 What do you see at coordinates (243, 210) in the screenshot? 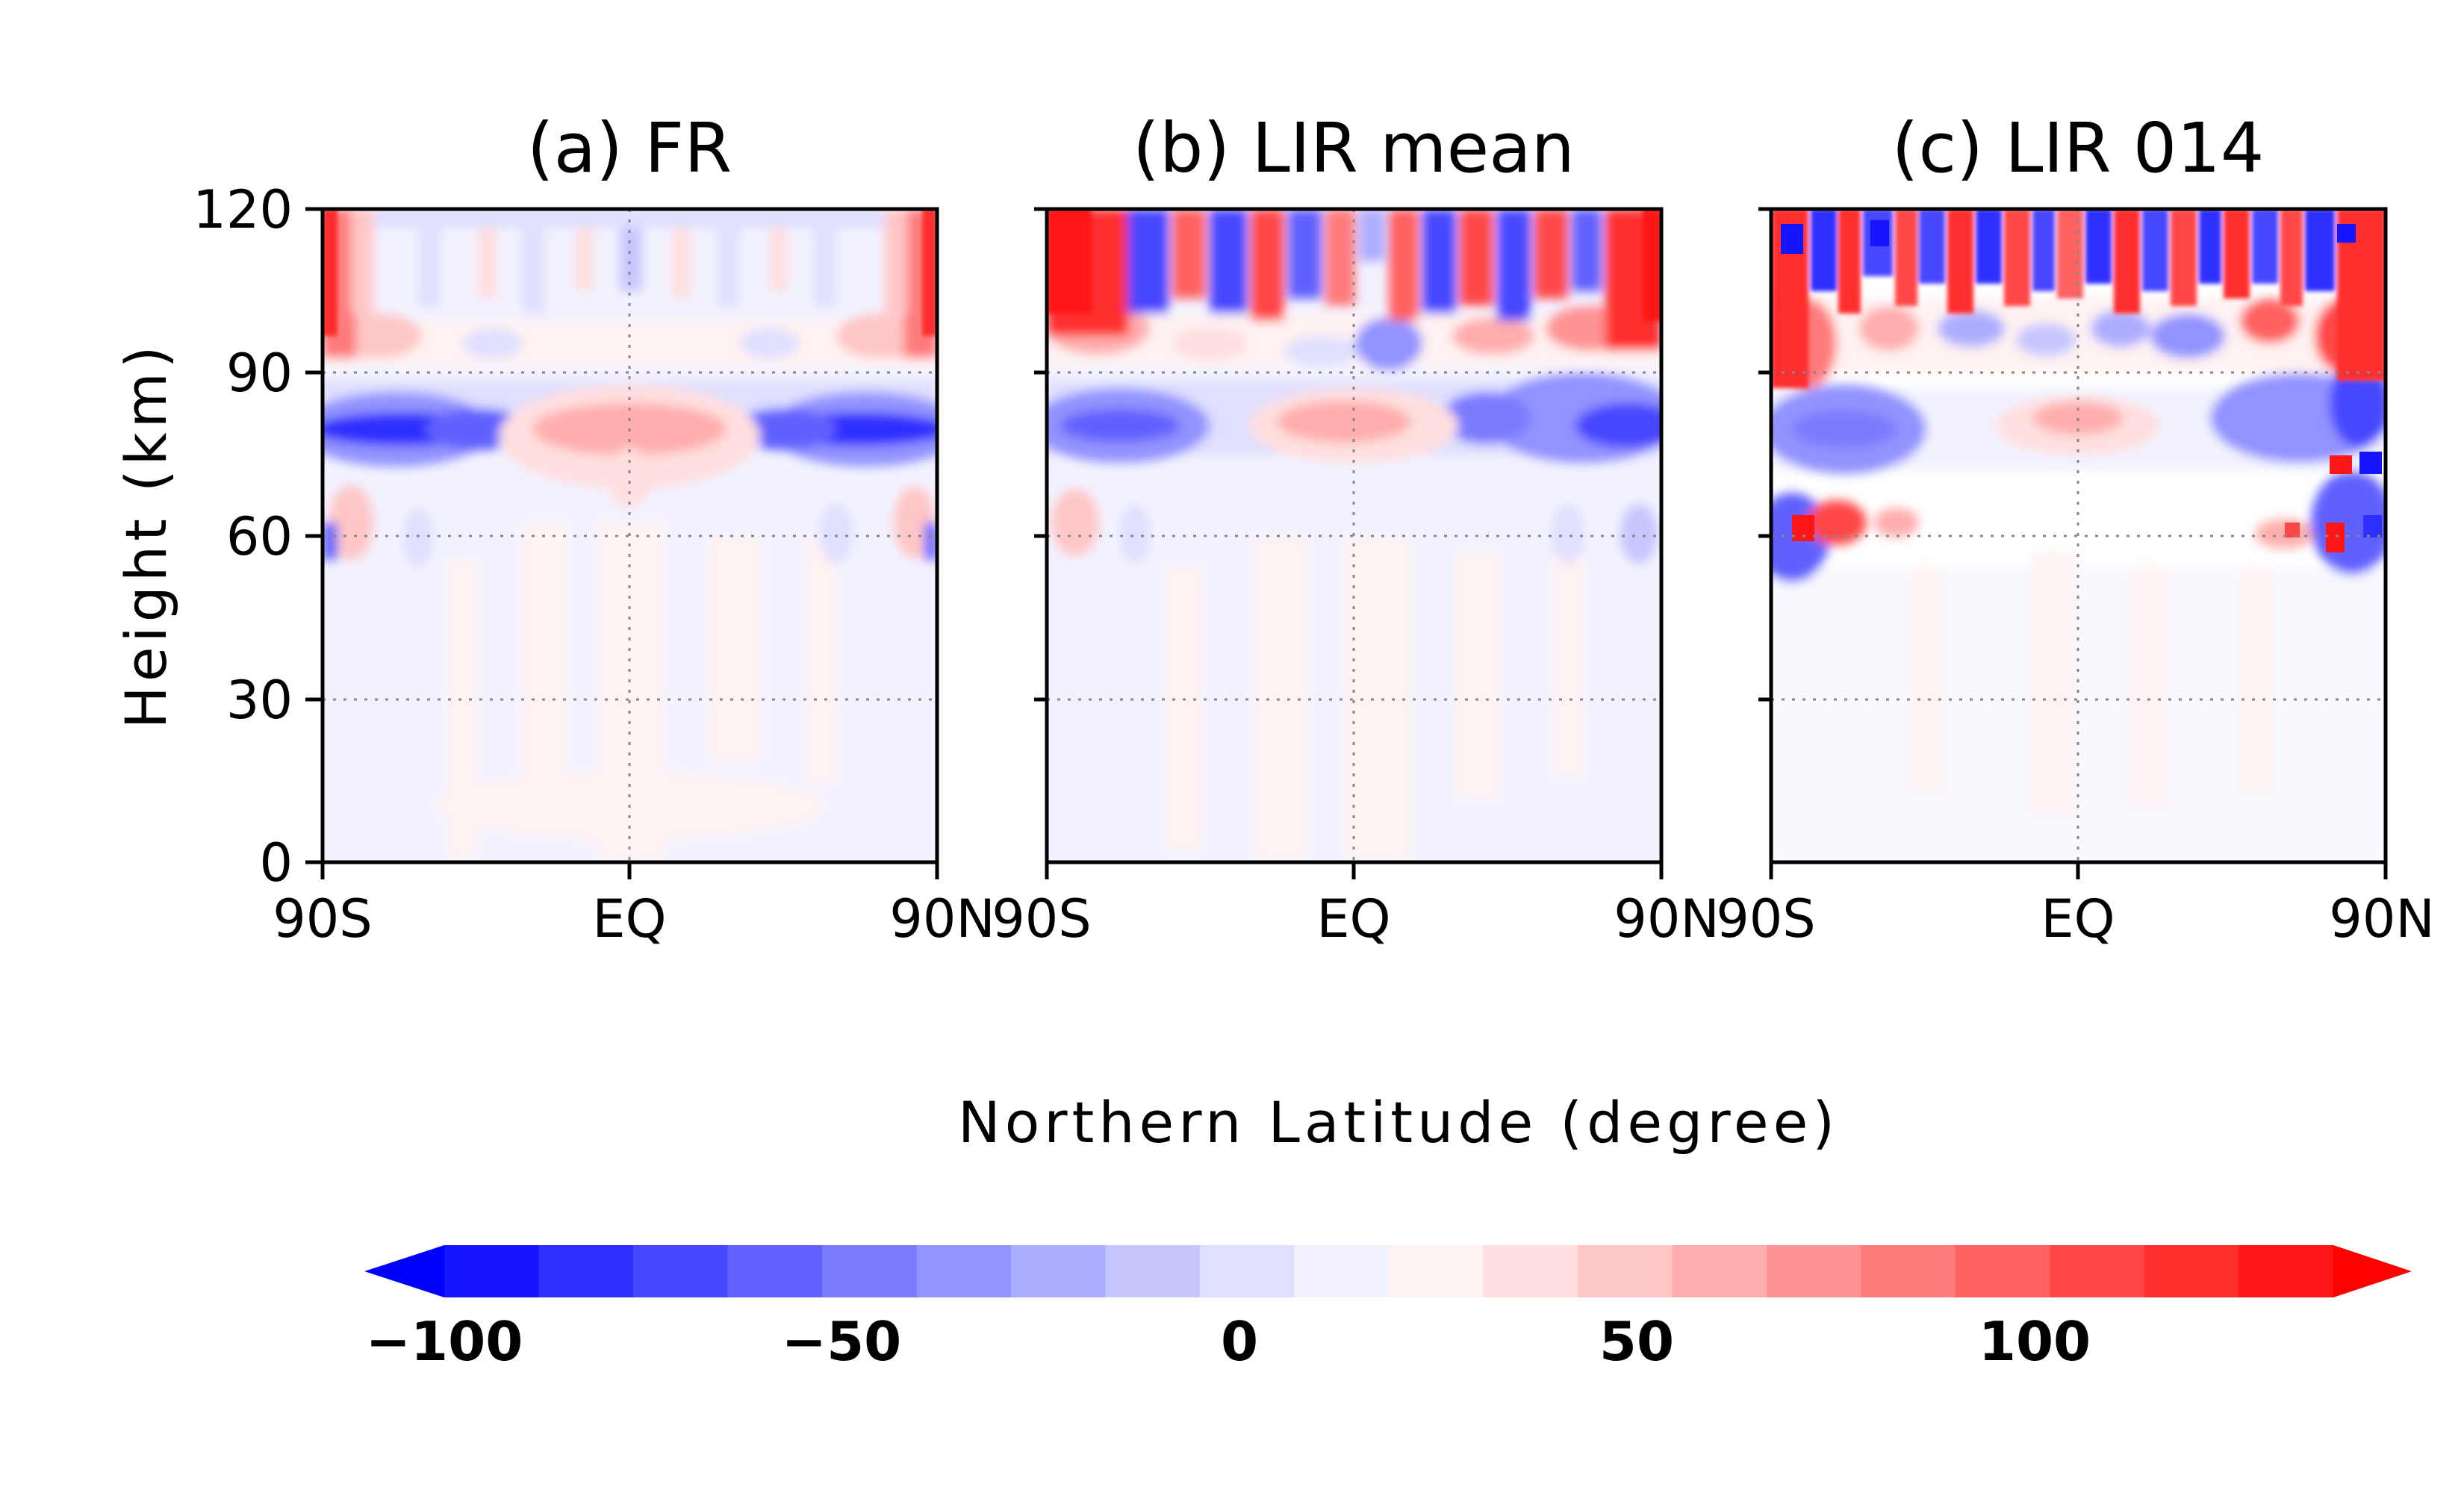
I see `panel-a-ytick-120: 120` at bounding box center [243, 210].